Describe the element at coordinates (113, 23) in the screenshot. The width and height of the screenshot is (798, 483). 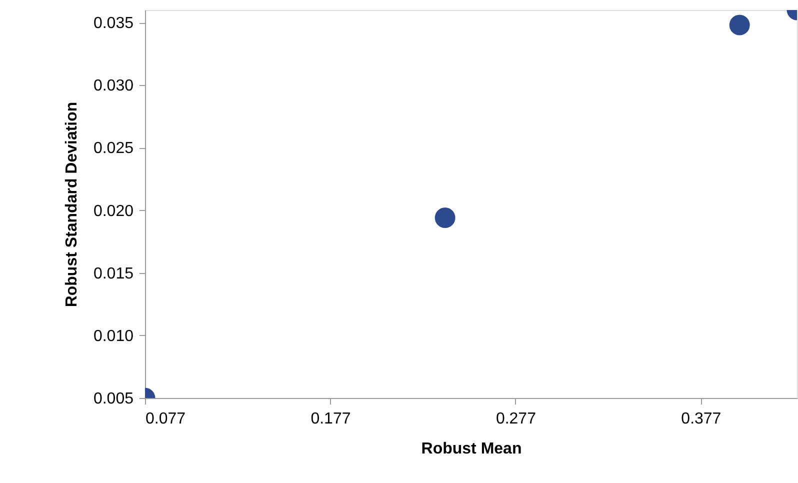
I see `y-tick-label: 0.035` at that location.